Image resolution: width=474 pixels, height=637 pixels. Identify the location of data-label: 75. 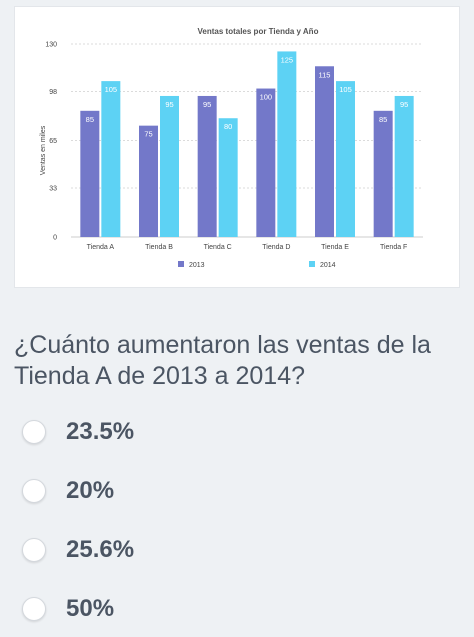
(148, 134).